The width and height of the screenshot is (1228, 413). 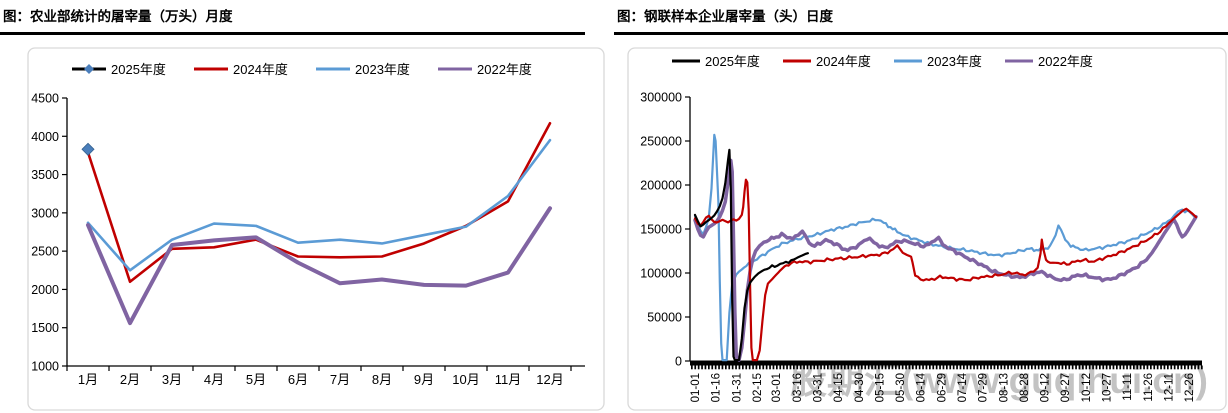 I want to click on x-axis-label: 02-15, so click(x=758, y=387).